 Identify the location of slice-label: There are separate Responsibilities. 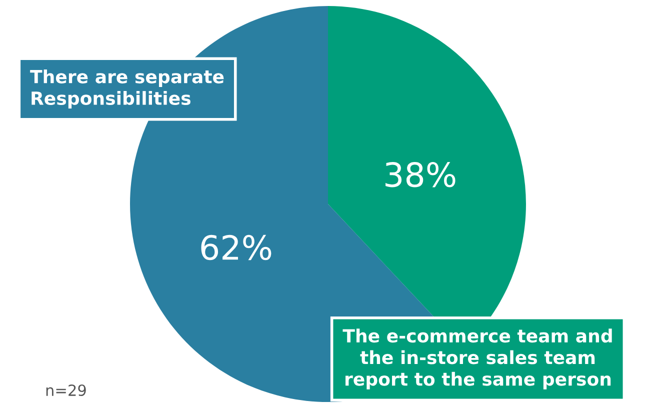
(127, 89).